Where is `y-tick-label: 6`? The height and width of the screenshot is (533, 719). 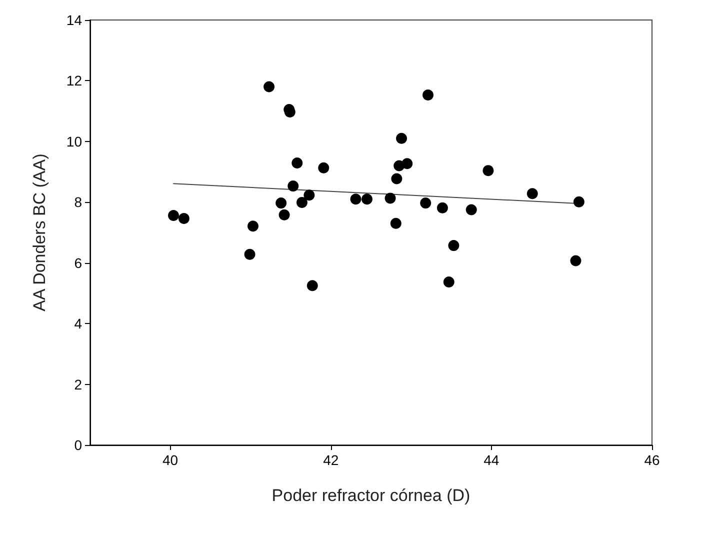 y-tick-label: 6 is located at coordinates (78, 262).